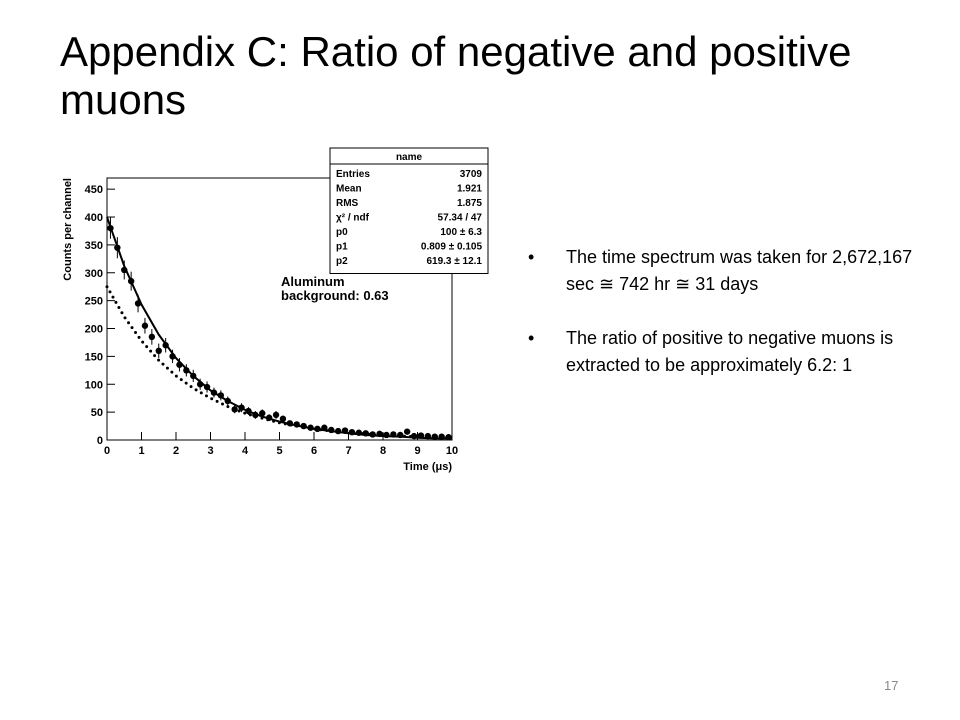  Describe the element at coordinates (94, 246) in the screenshot. I see `y-tick-label: 350` at that location.